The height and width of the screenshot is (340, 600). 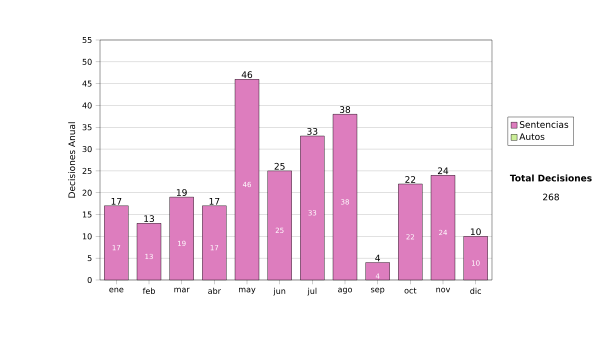 What do you see at coordinates (182, 290) in the screenshot?
I see `x-tick-label: mar` at bounding box center [182, 290].